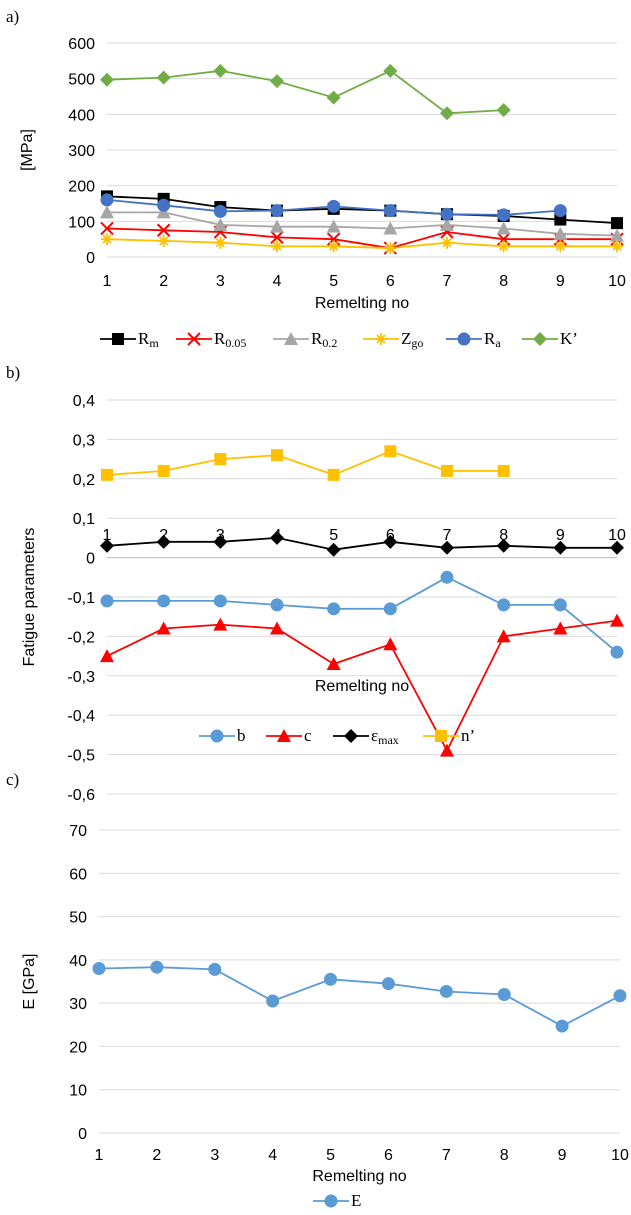 Image resolution: width=631 pixels, height=1215 pixels. What do you see at coordinates (447, 281) in the screenshot?
I see `x-tick-label: 7` at bounding box center [447, 281].